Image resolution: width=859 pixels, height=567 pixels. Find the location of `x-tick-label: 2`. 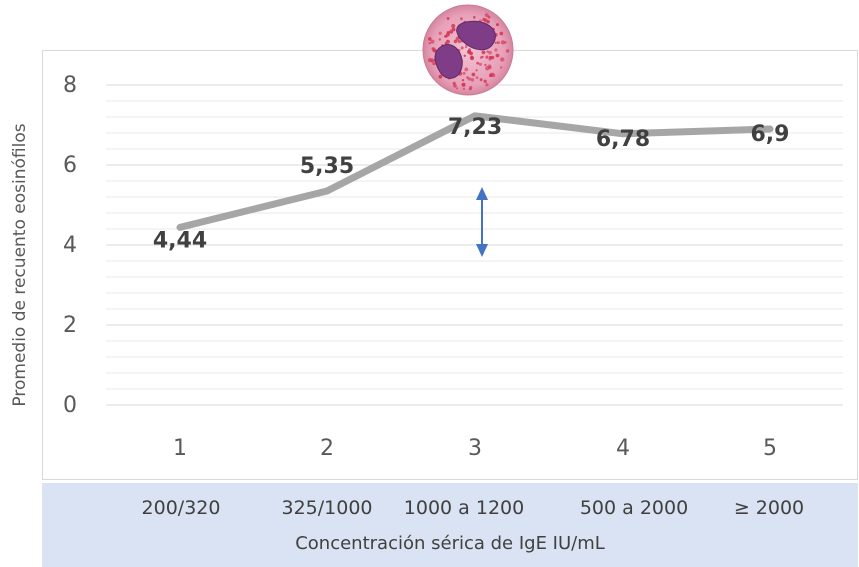

x-tick-label: 2 is located at coordinates (327, 448).